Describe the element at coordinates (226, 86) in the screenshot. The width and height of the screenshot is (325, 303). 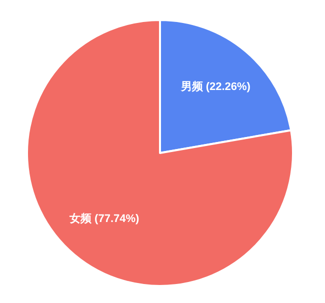
I see `data-label: (22.26%)` at that location.